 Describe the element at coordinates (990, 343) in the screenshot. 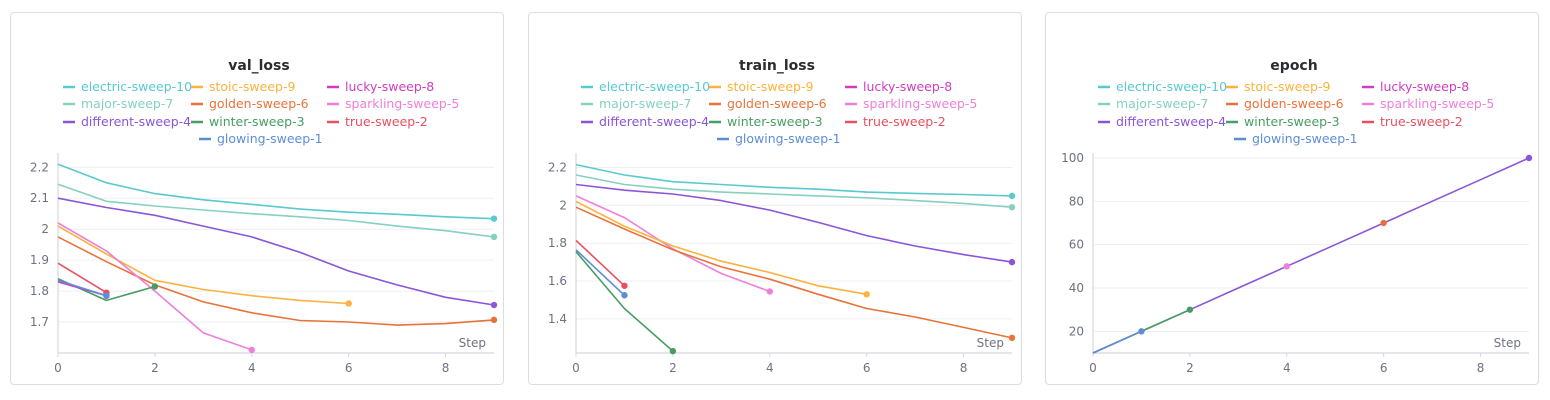

I see `x-axis-label: Step` at that location.